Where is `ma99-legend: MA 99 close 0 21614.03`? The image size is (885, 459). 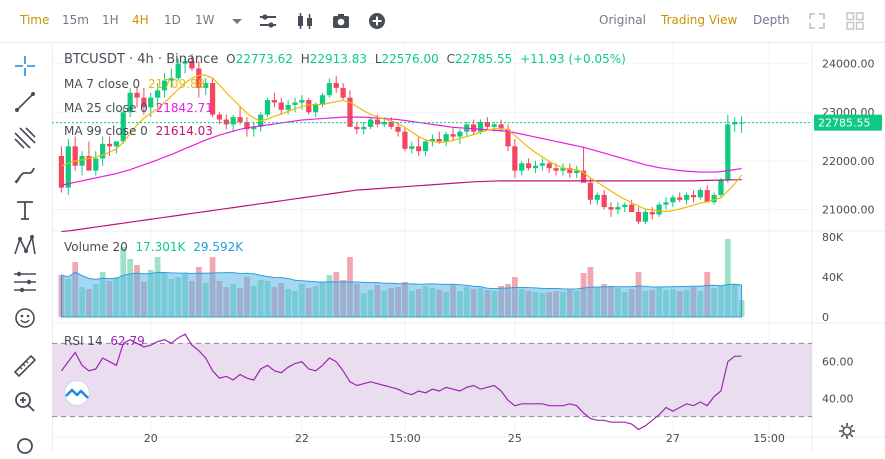
ma99-legend: MA 99 close 0 21614.03 is located at coordinates (138, 131).